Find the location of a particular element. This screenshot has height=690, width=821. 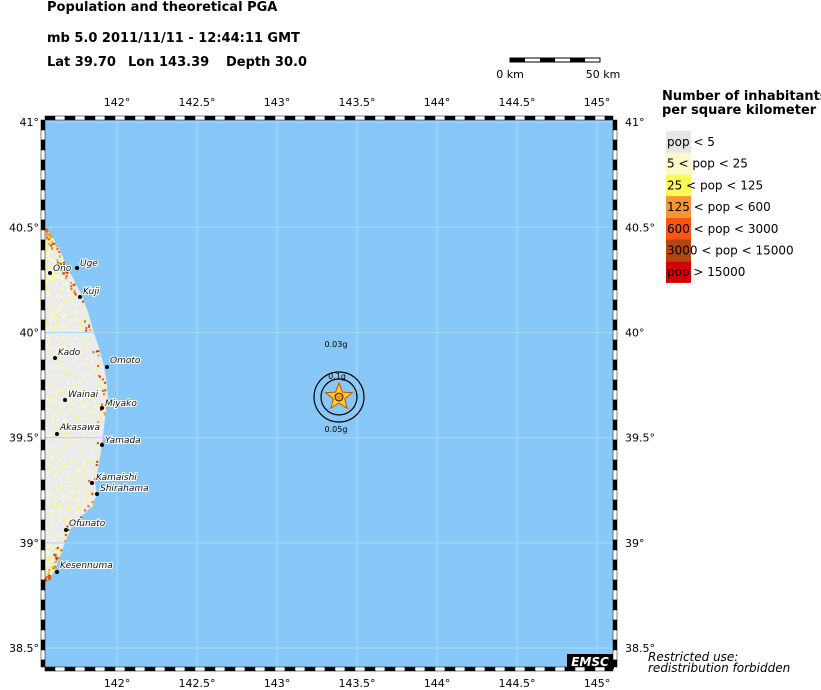

depth: Depth 30.0 is located at coordinates (266, 62).